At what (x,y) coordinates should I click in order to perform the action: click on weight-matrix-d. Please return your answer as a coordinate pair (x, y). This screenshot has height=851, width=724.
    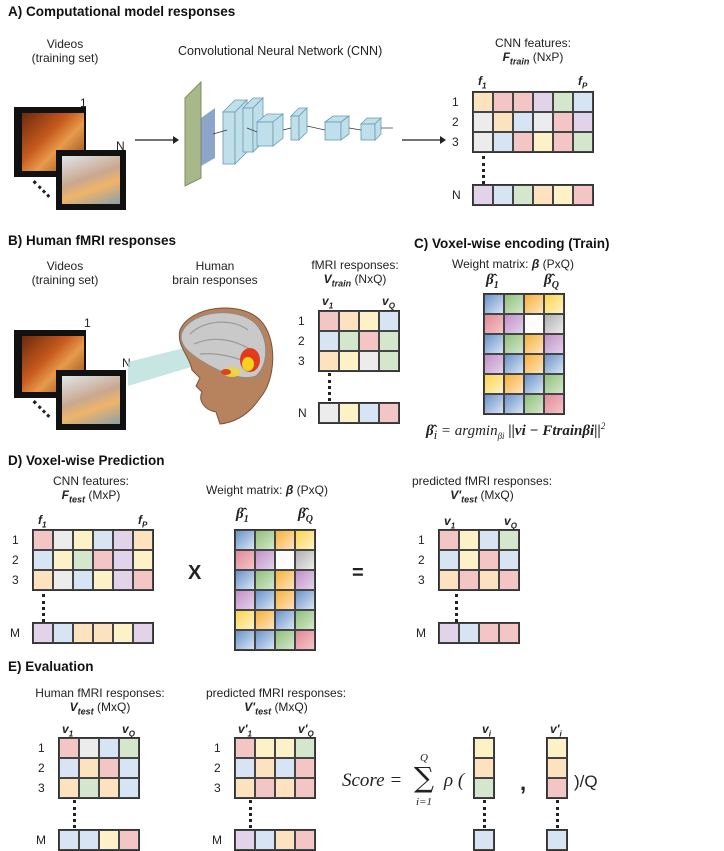
    Looking at the image, I should click on (275, 590).